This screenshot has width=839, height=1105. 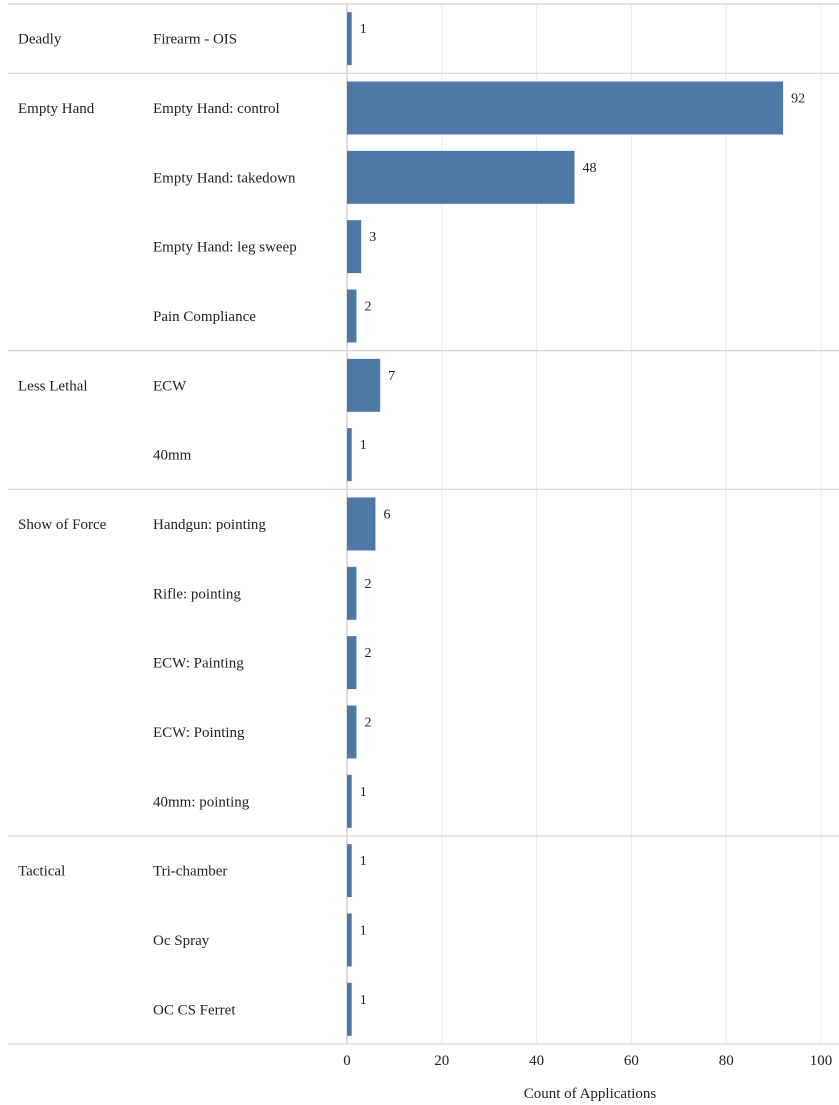 I want to click on x-tick-label: 80, so click(x=726, y=1061).